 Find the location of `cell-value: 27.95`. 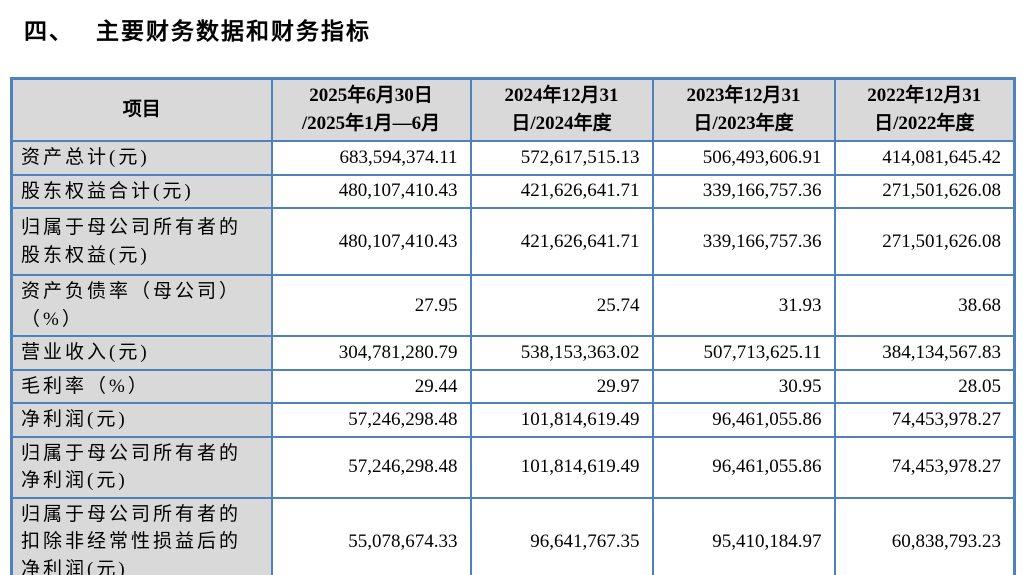

cell-value: 27.95 is located at coordinates (371, 306).